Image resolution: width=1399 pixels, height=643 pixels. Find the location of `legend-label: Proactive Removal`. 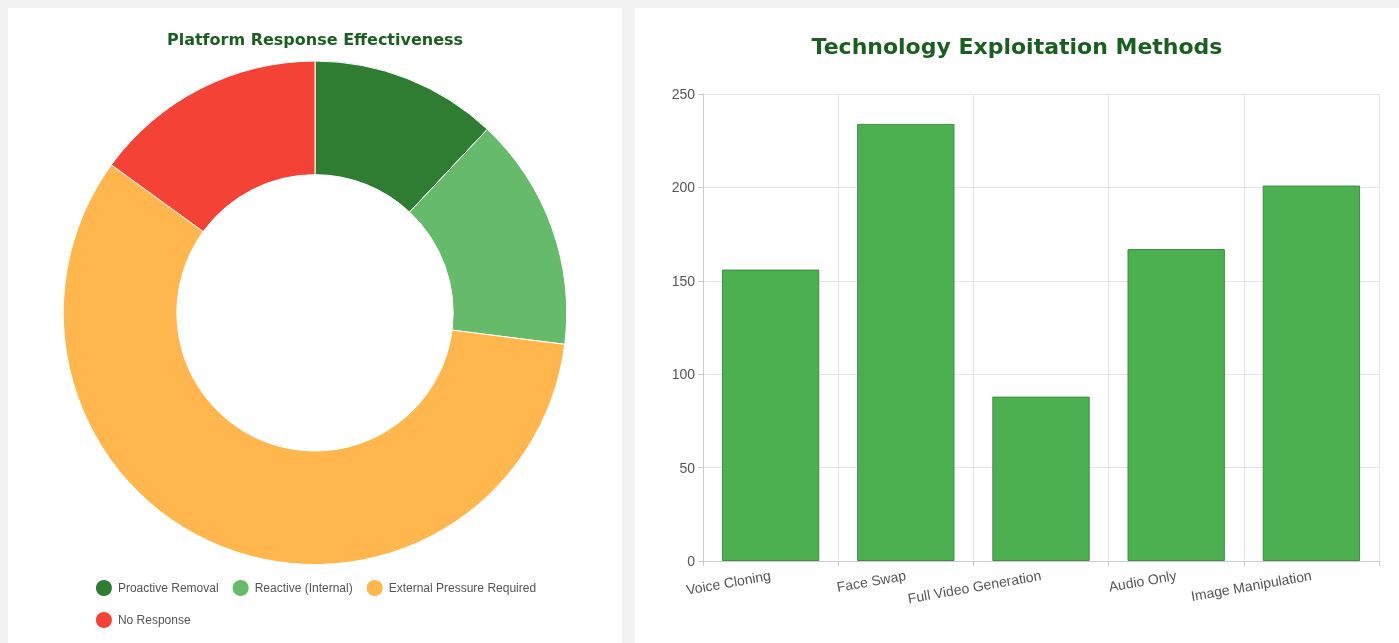

legend-label: Proactive Removal is located at coordinates (168, 588).